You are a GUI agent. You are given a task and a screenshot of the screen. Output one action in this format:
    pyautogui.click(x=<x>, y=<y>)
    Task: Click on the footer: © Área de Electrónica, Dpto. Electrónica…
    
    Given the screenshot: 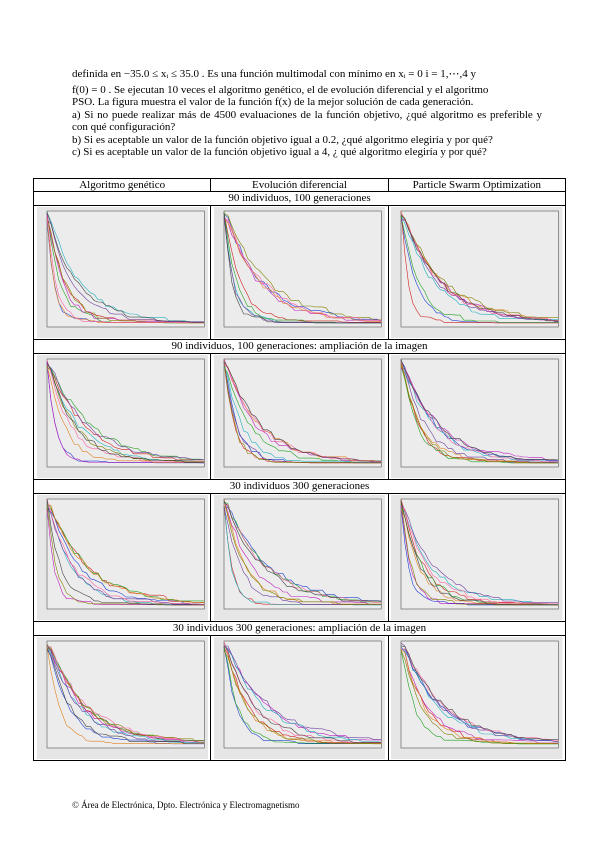 What is the action you would take?
    pyautogui.click(x=186, y=805)
    